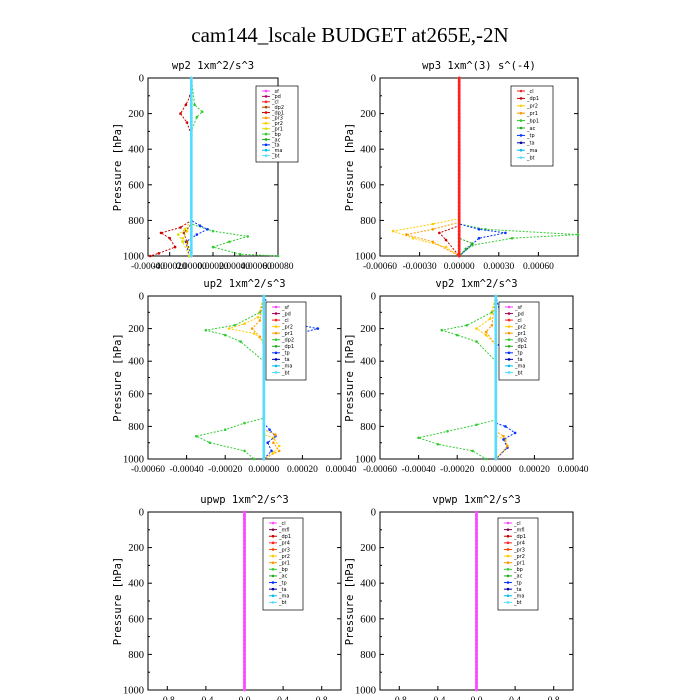 The width and height of the screenshot is (700, 700). I want to click on x-tick-label: 0.8, so click(554, 698).